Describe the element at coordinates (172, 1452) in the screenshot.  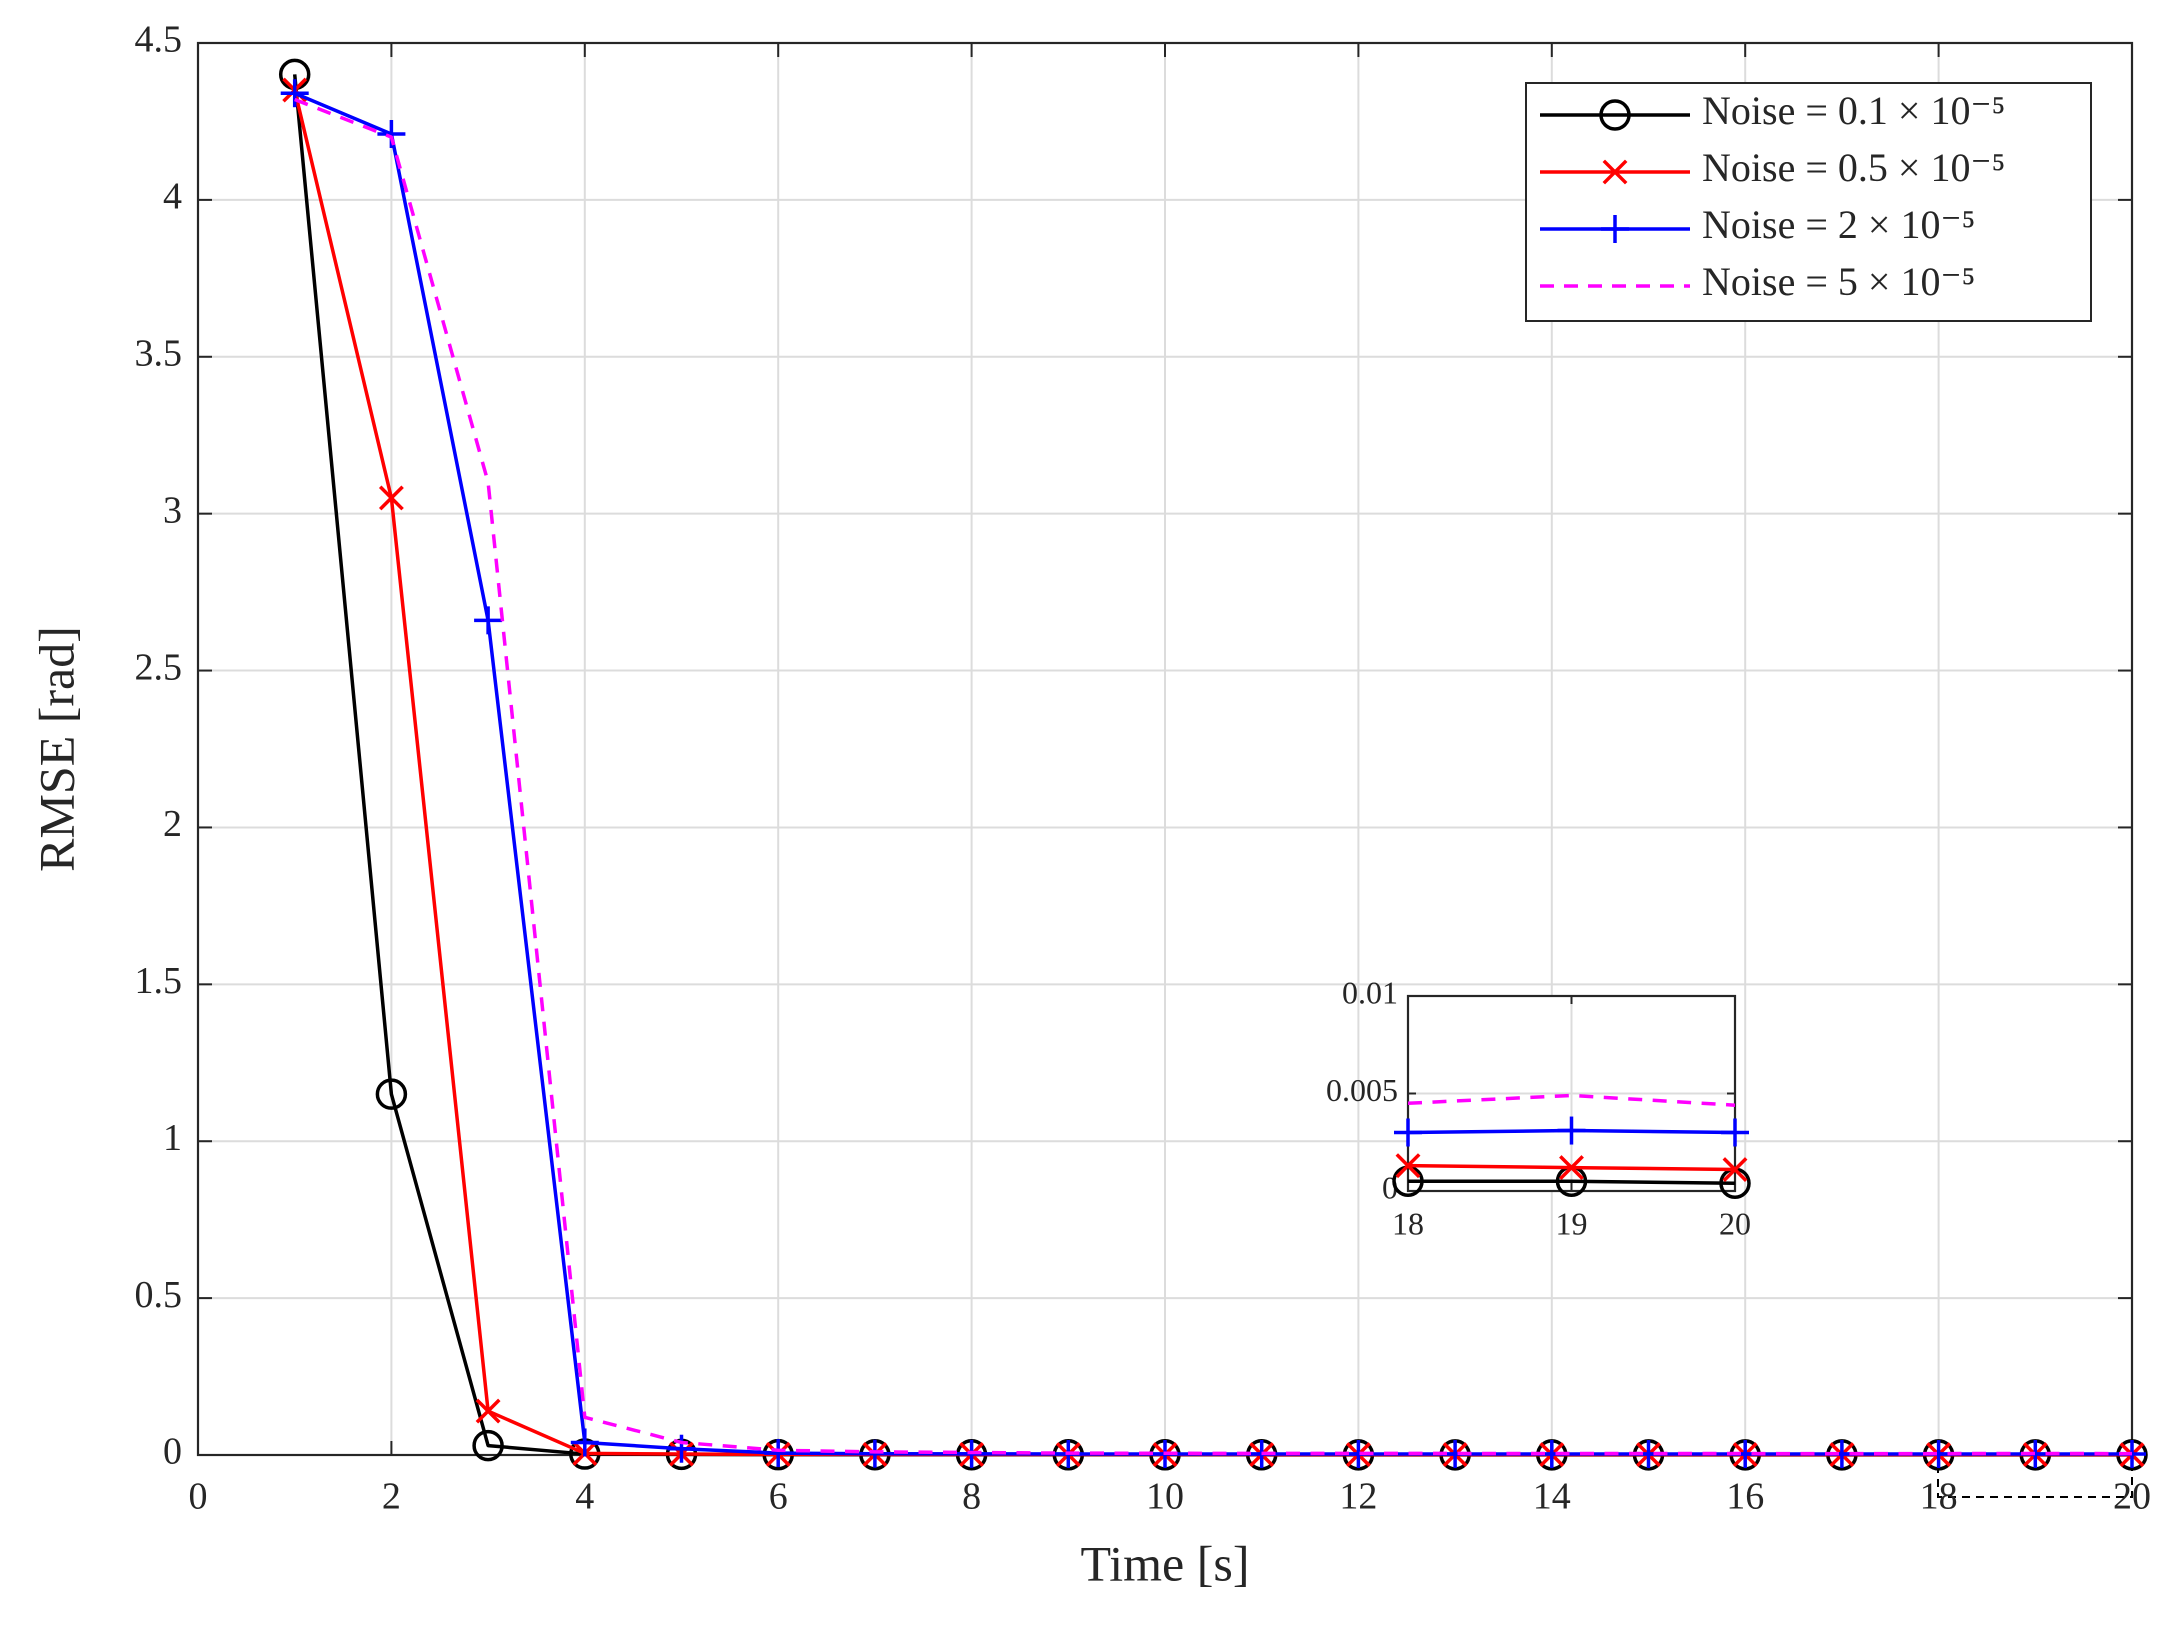
I see `y-tick-label: 0` at that location.